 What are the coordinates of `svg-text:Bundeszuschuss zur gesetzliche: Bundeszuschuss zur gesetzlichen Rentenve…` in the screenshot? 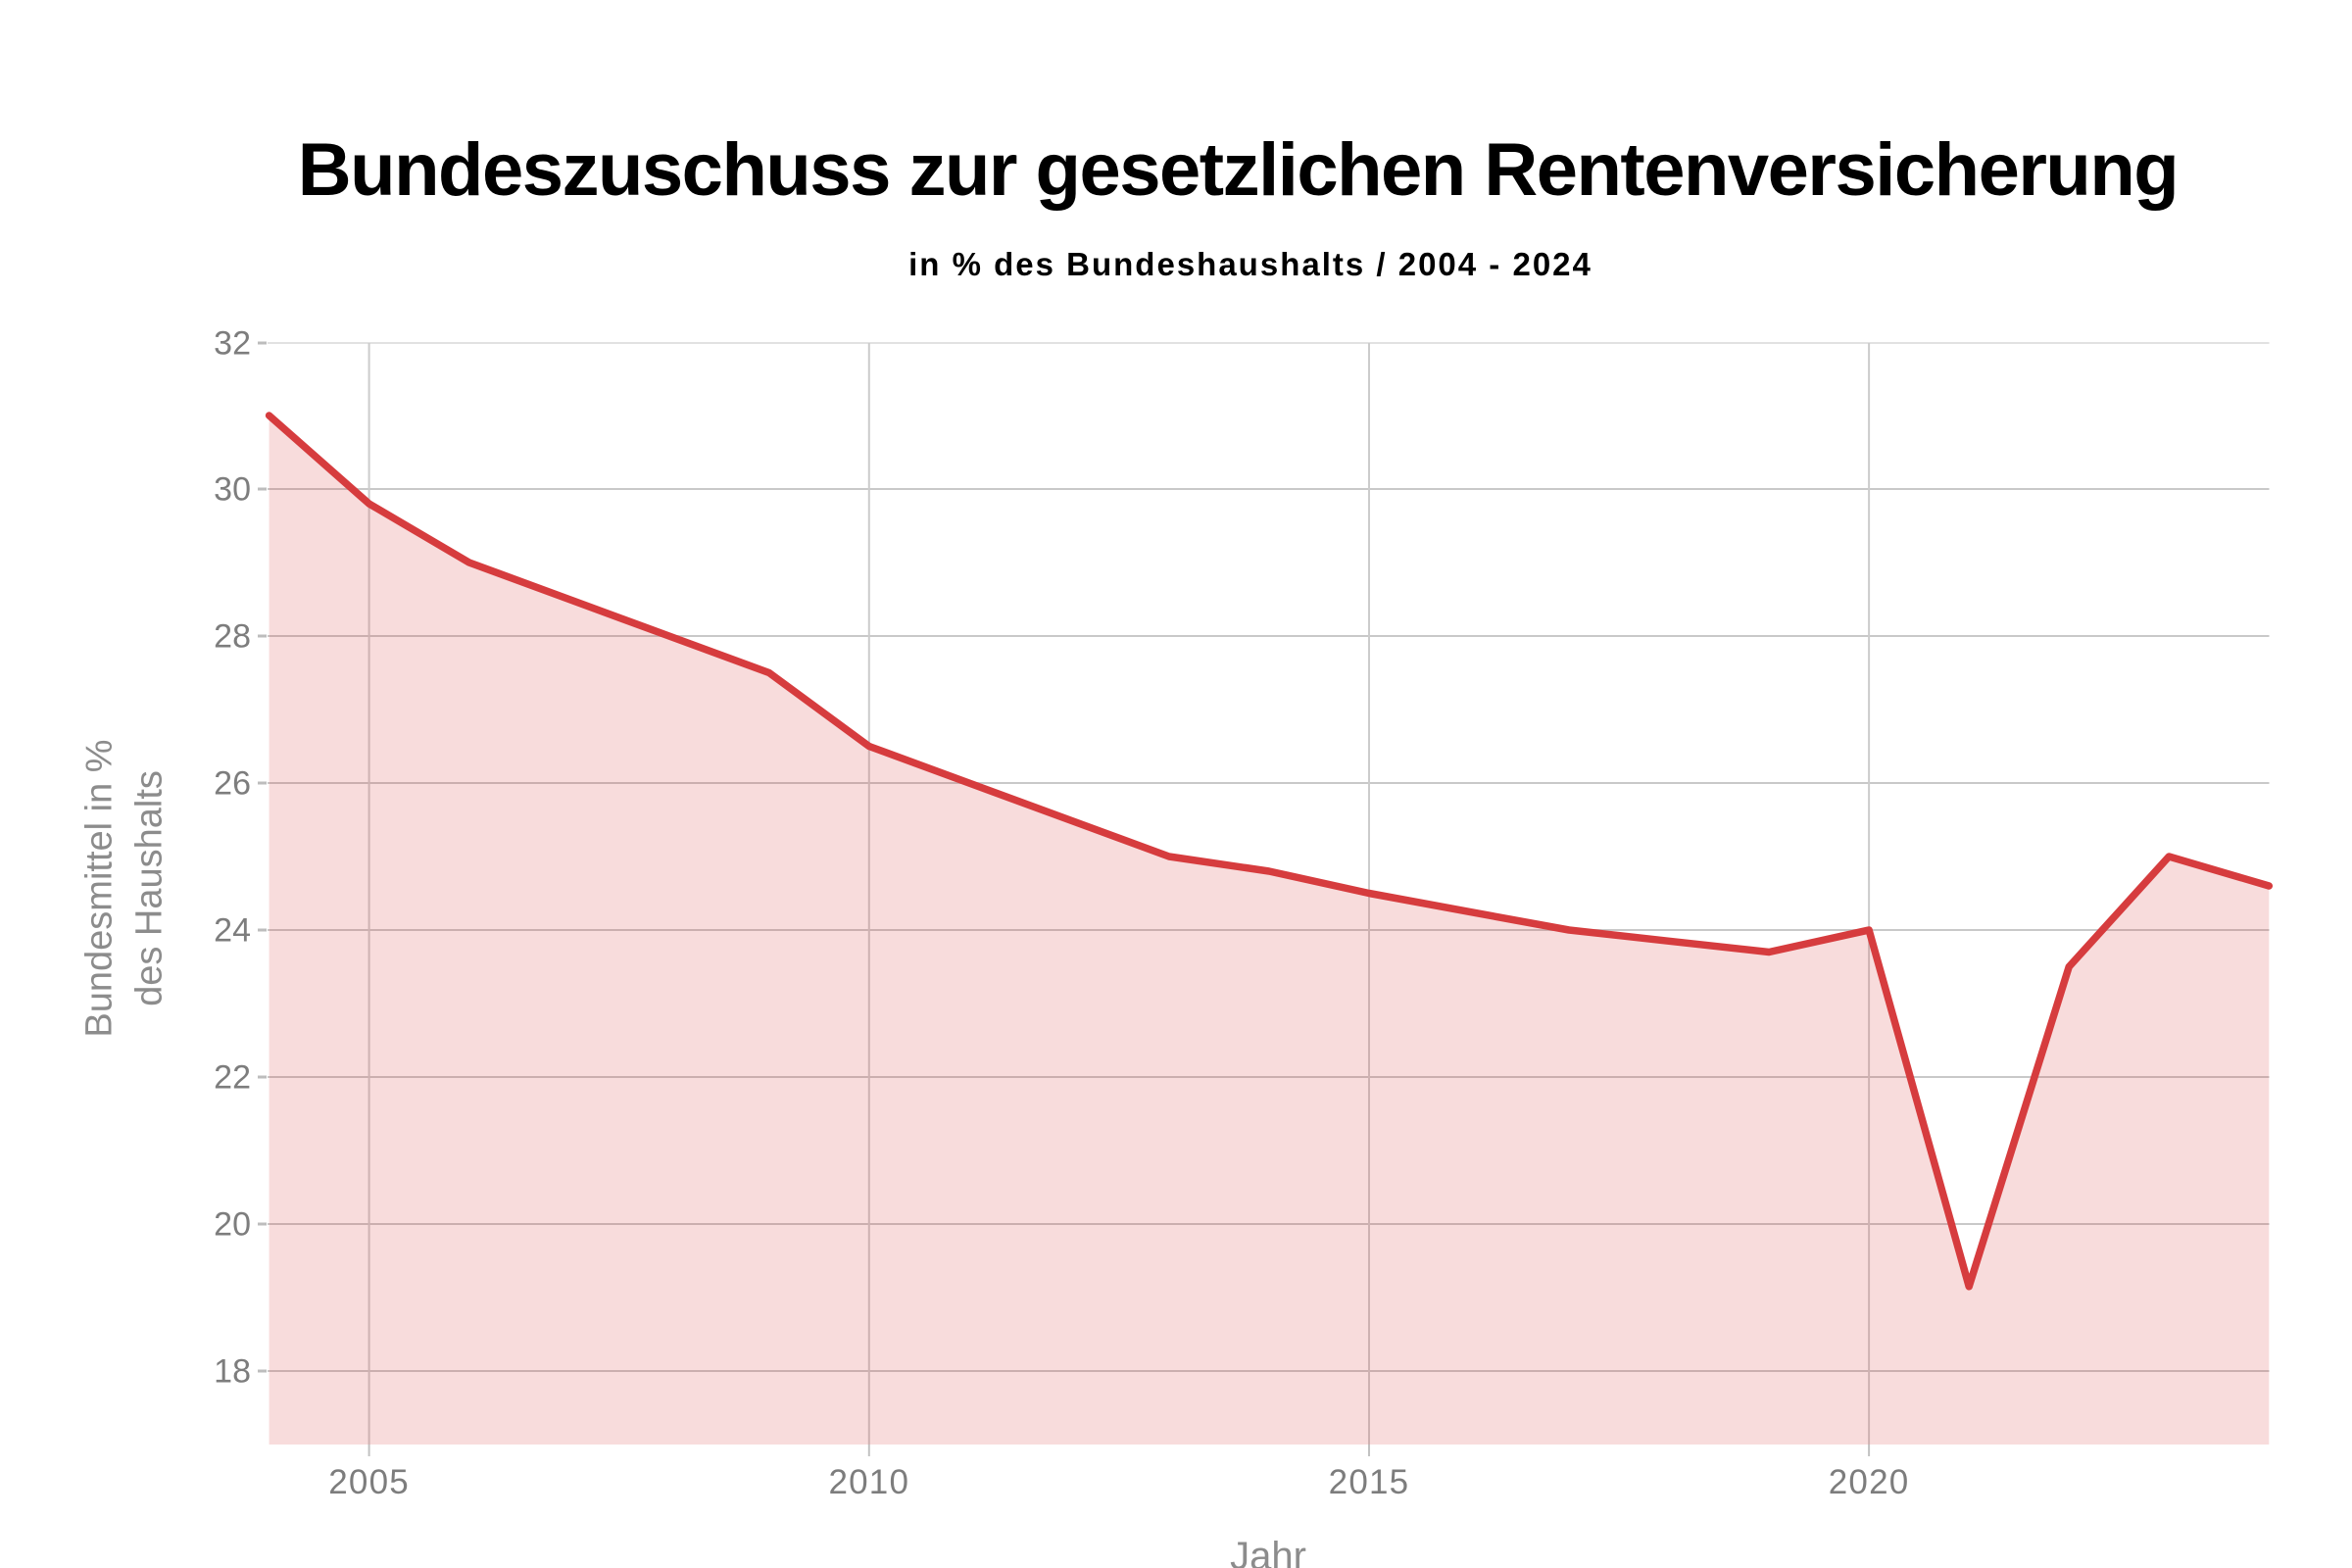 It's located at (1238, 170).